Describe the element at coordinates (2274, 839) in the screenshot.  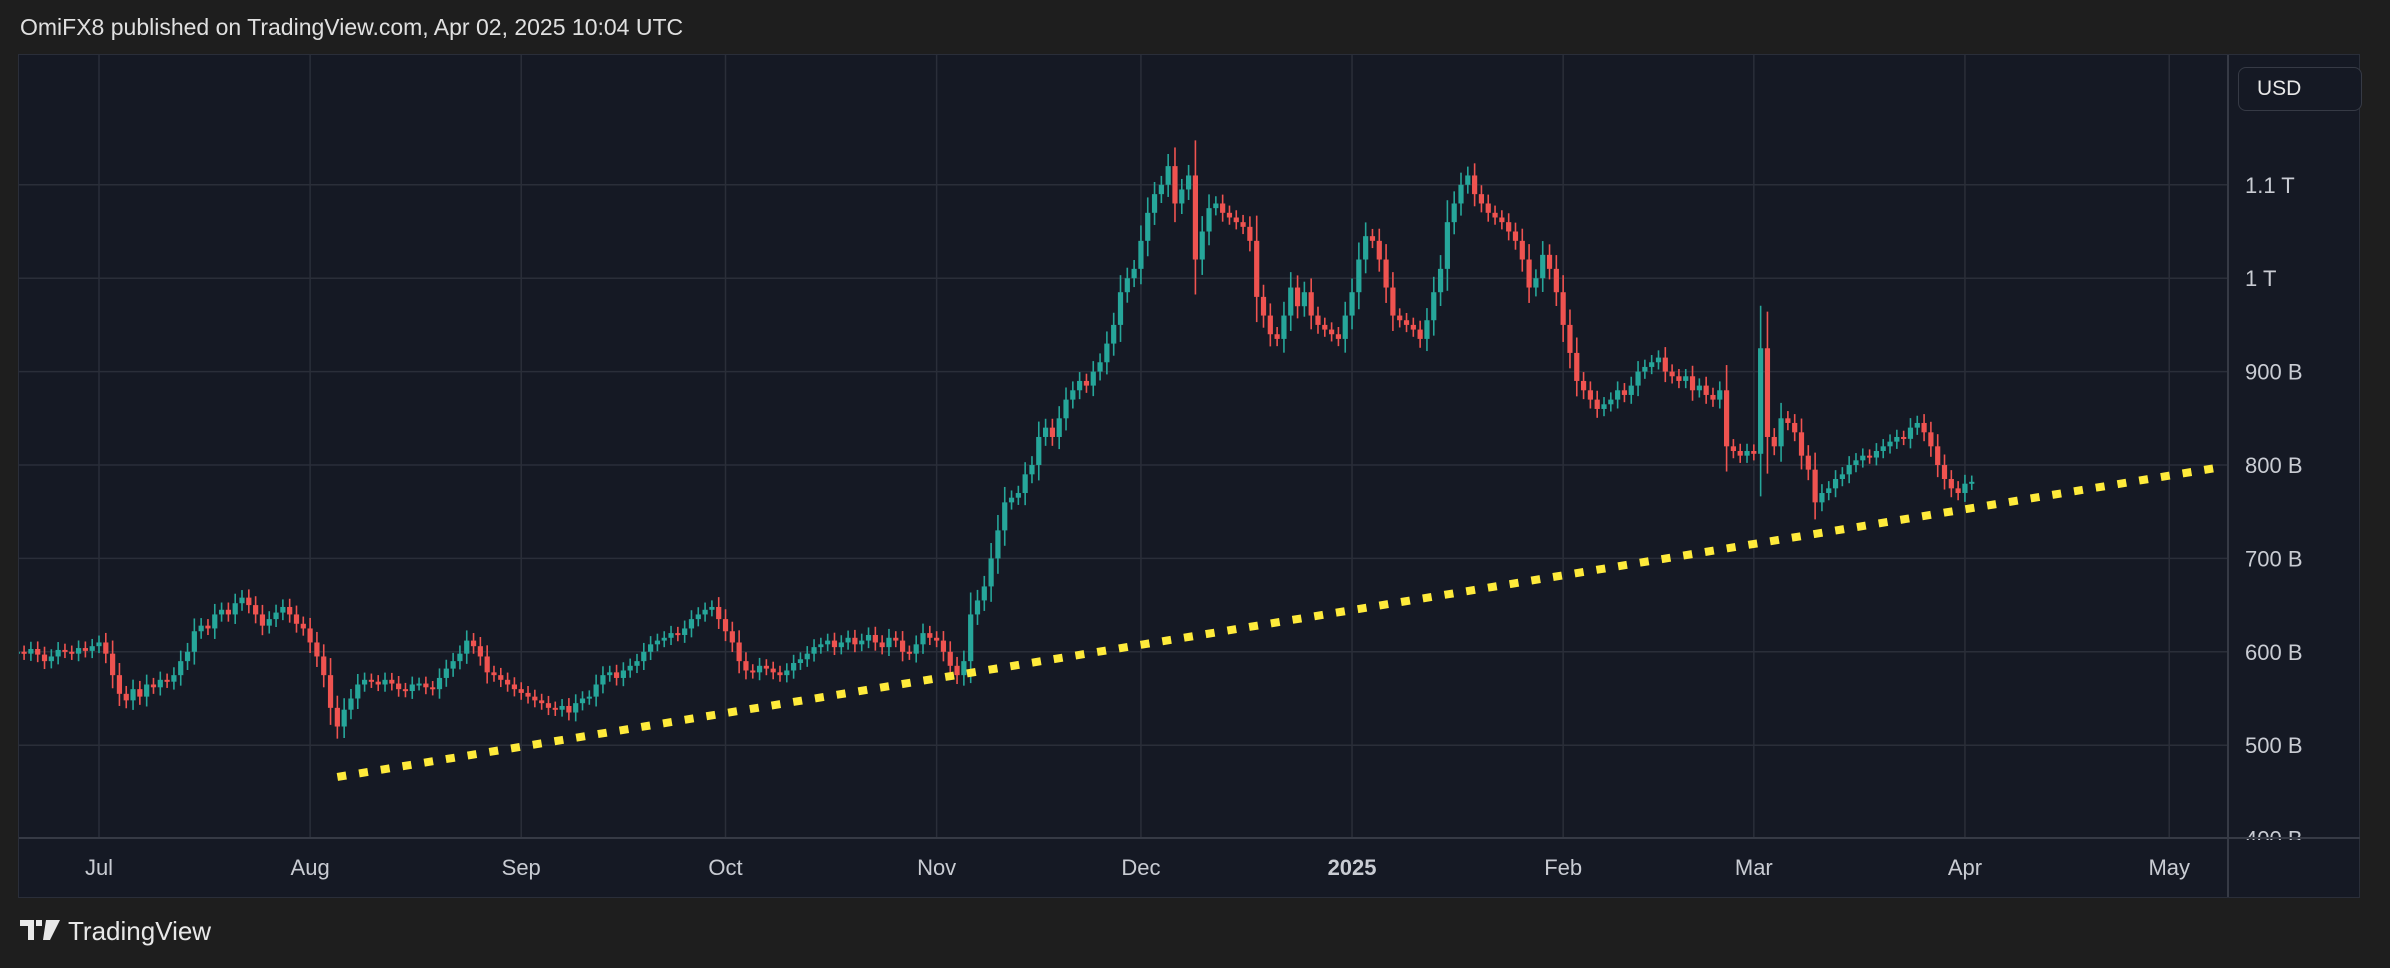
I see `y-tick-label: 400 B` at that location.